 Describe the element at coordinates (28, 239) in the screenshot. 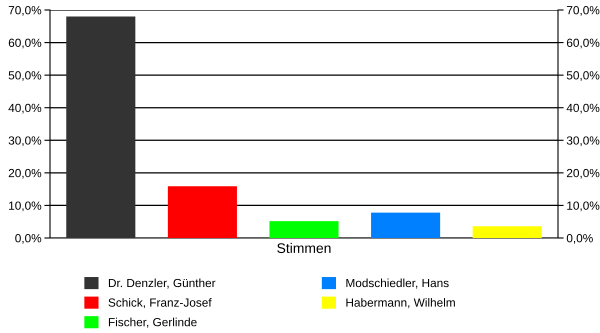

I see `y-tick-label: 0,0%` at that location.